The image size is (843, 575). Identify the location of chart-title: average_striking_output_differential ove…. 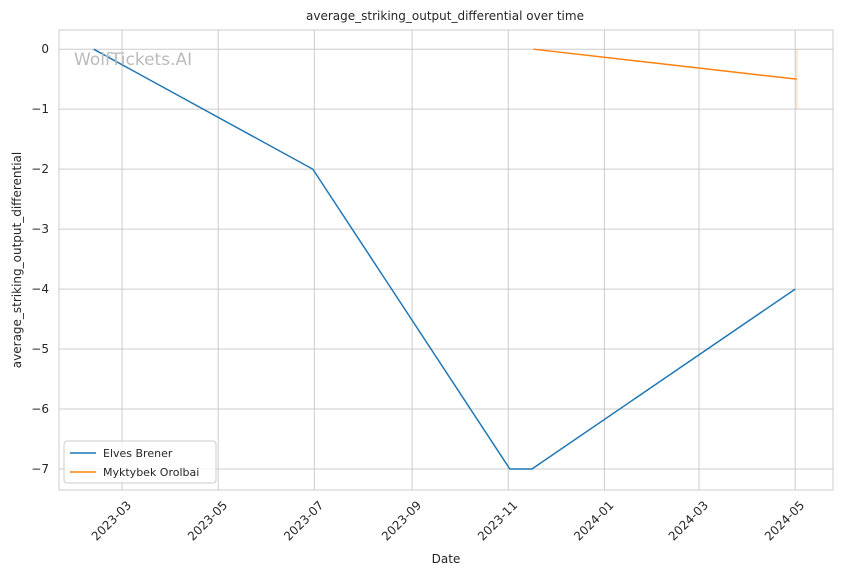
(445, 16).